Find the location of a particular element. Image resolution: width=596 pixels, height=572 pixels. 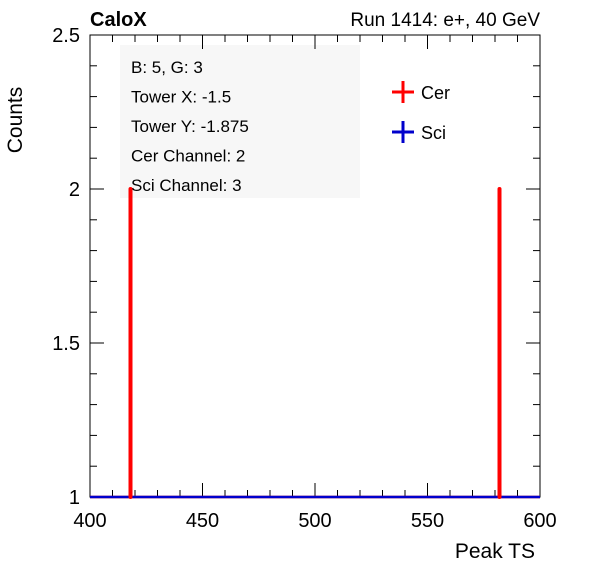

experiment-label: CaloX is located at coordinates (118, 20).